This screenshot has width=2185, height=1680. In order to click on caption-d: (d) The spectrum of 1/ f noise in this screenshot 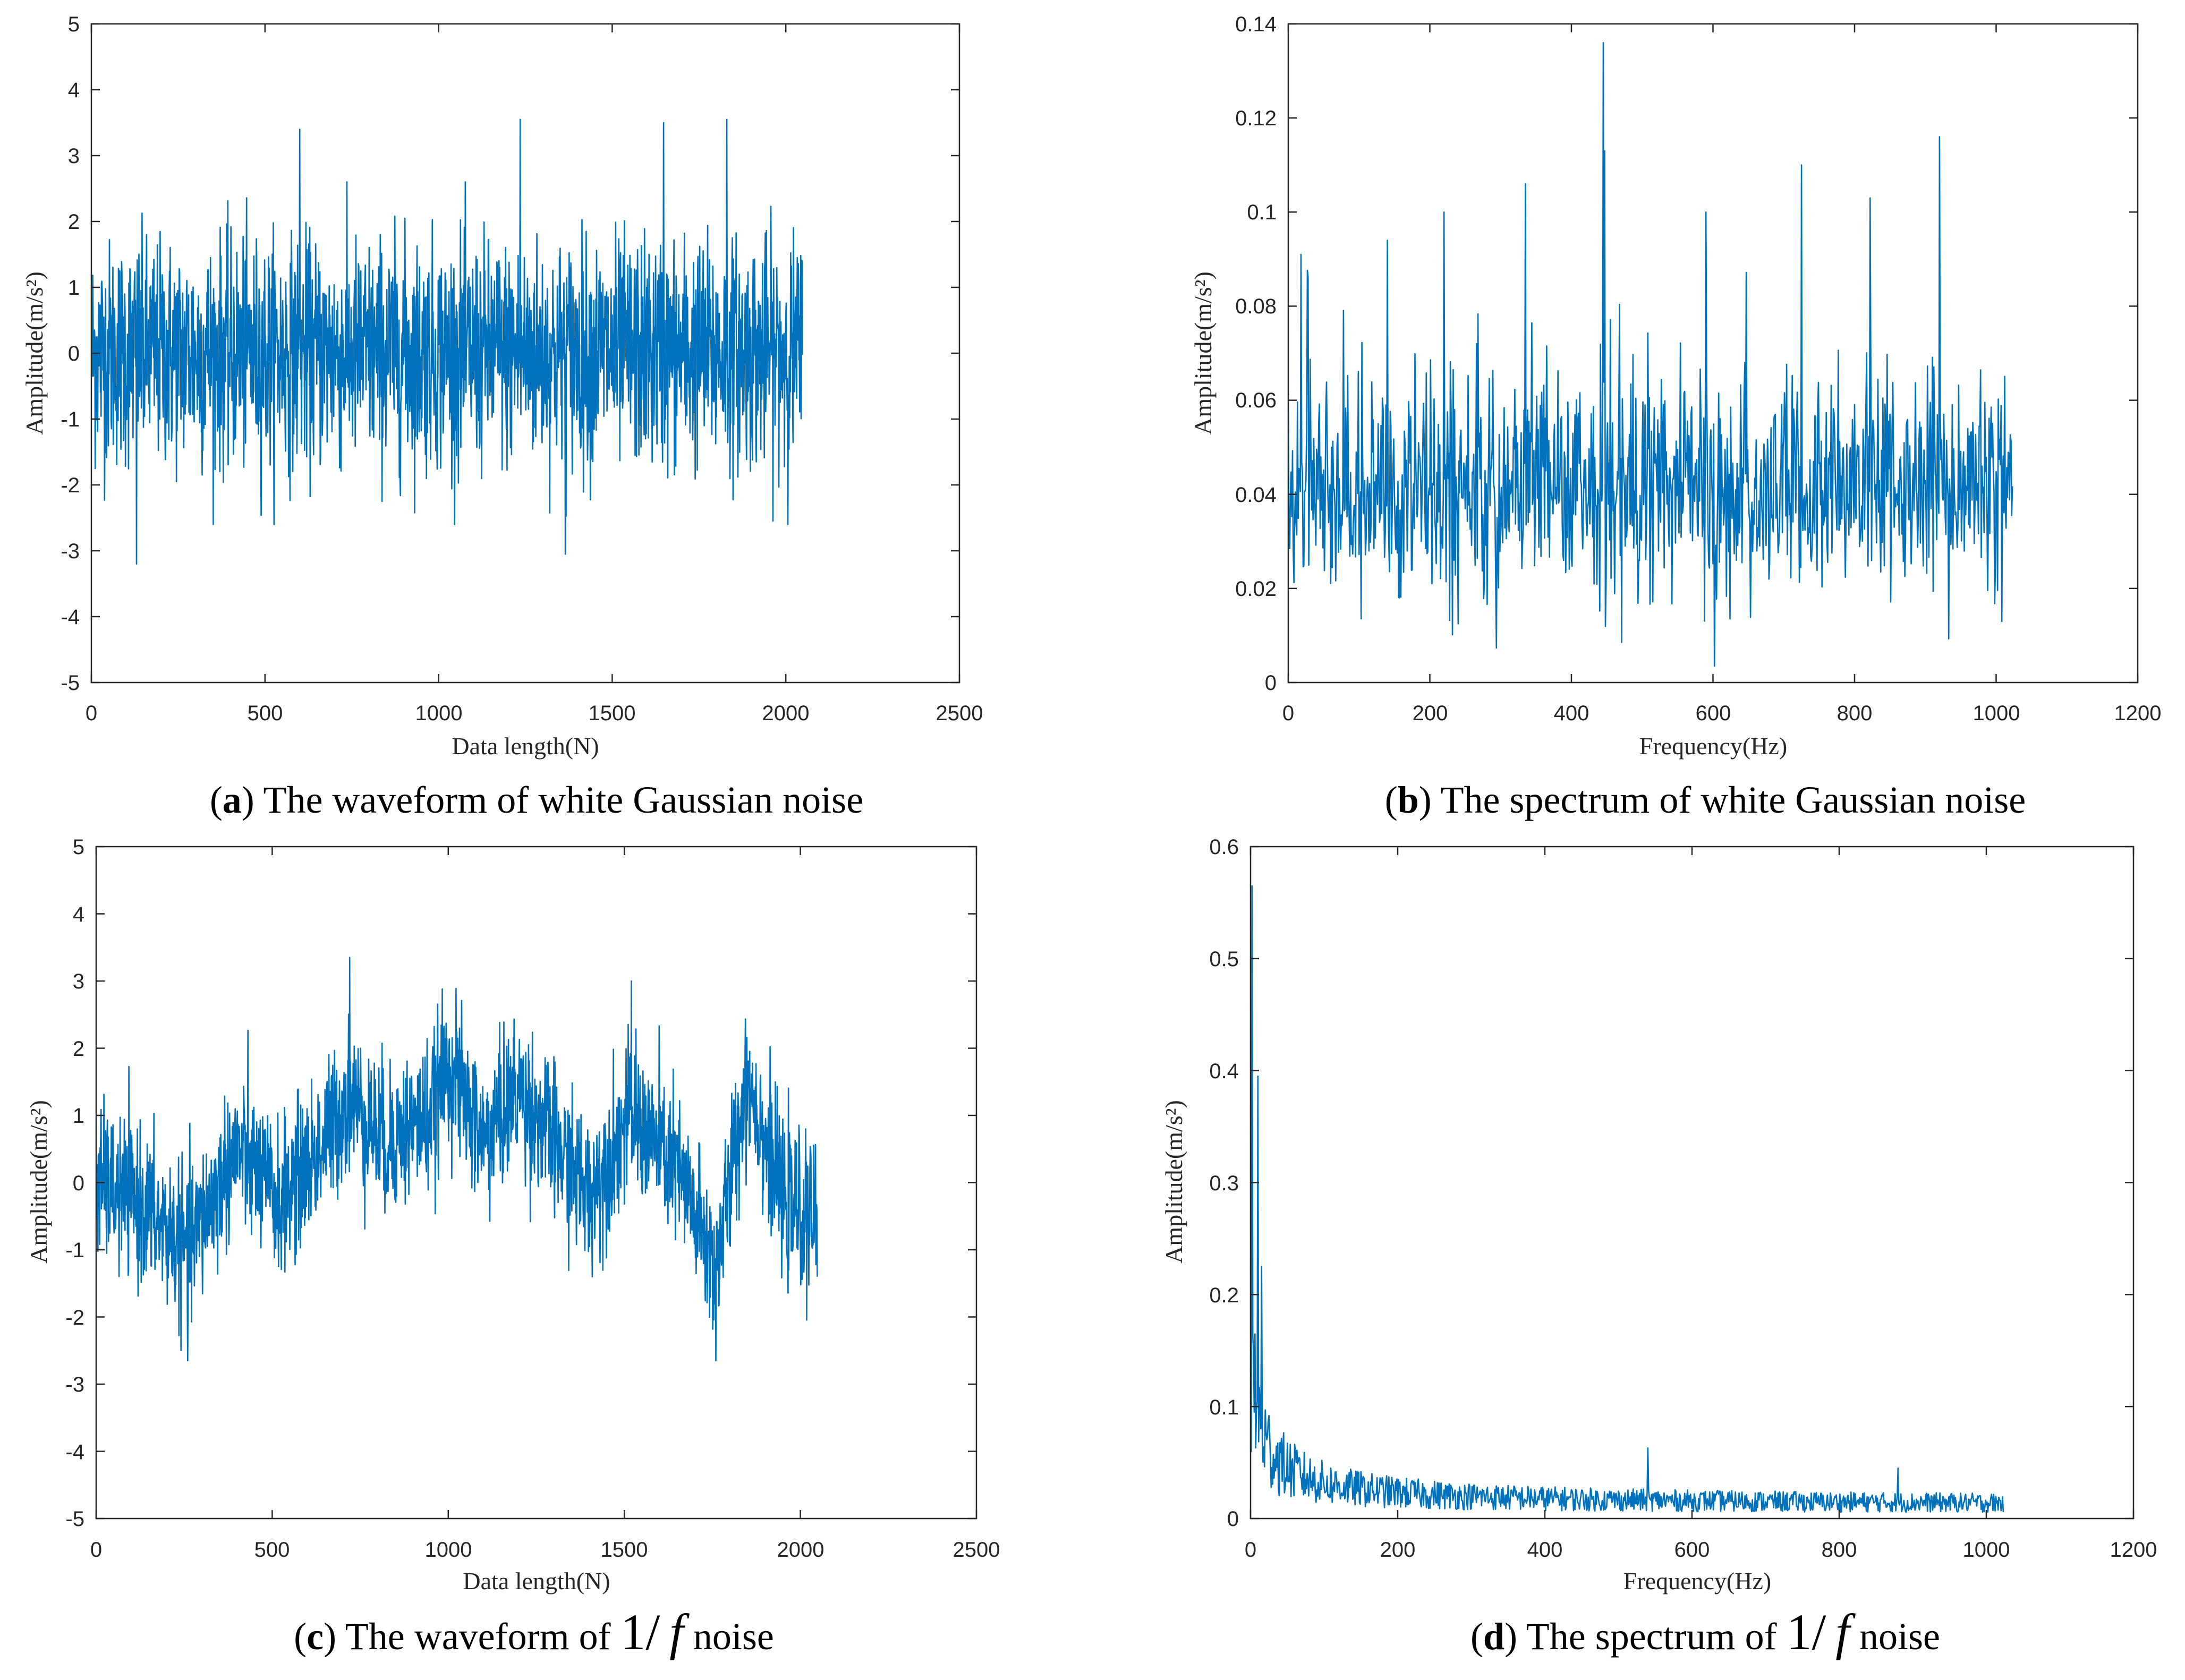, I will do `click(1705, 1632)`.